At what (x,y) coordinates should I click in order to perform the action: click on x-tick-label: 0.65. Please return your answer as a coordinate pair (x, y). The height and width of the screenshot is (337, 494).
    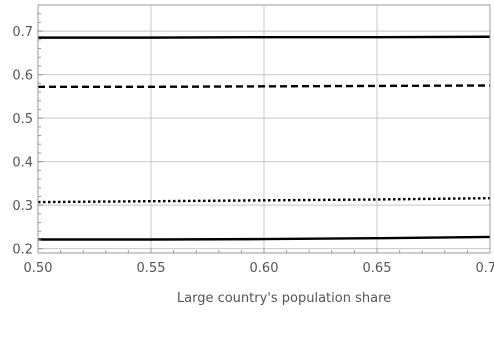
    Looking at the image, I should click on (377, 268).